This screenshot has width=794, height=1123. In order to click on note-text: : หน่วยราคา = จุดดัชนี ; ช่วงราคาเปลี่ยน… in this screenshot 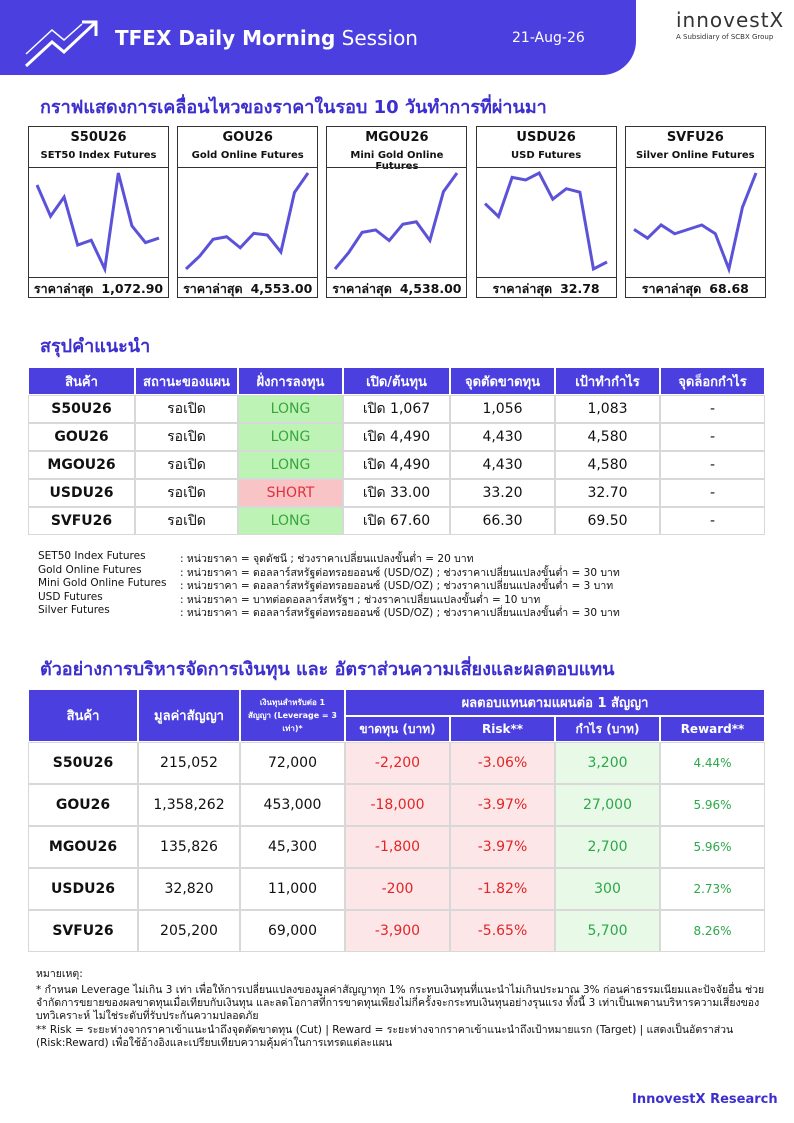, I will do `click(327, 559)`.